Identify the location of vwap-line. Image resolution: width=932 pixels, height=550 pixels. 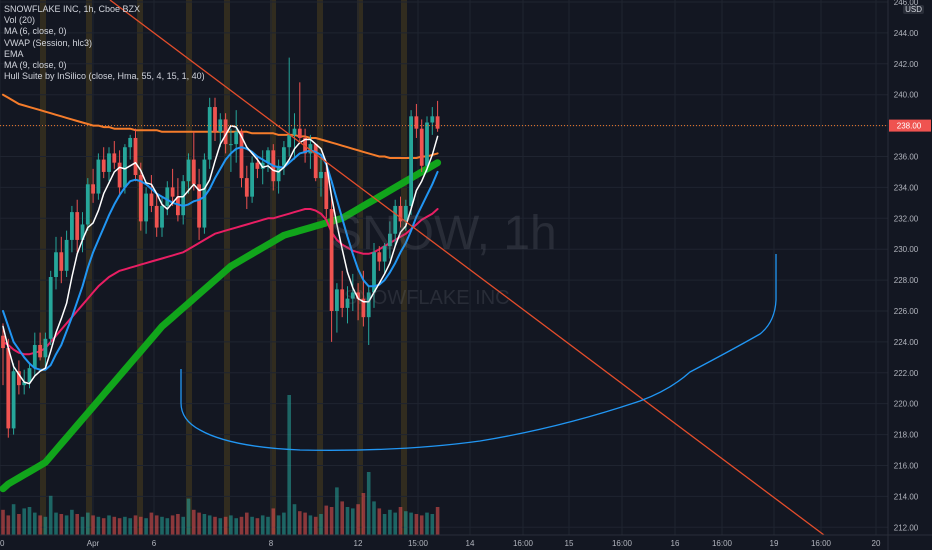
(220, 282).